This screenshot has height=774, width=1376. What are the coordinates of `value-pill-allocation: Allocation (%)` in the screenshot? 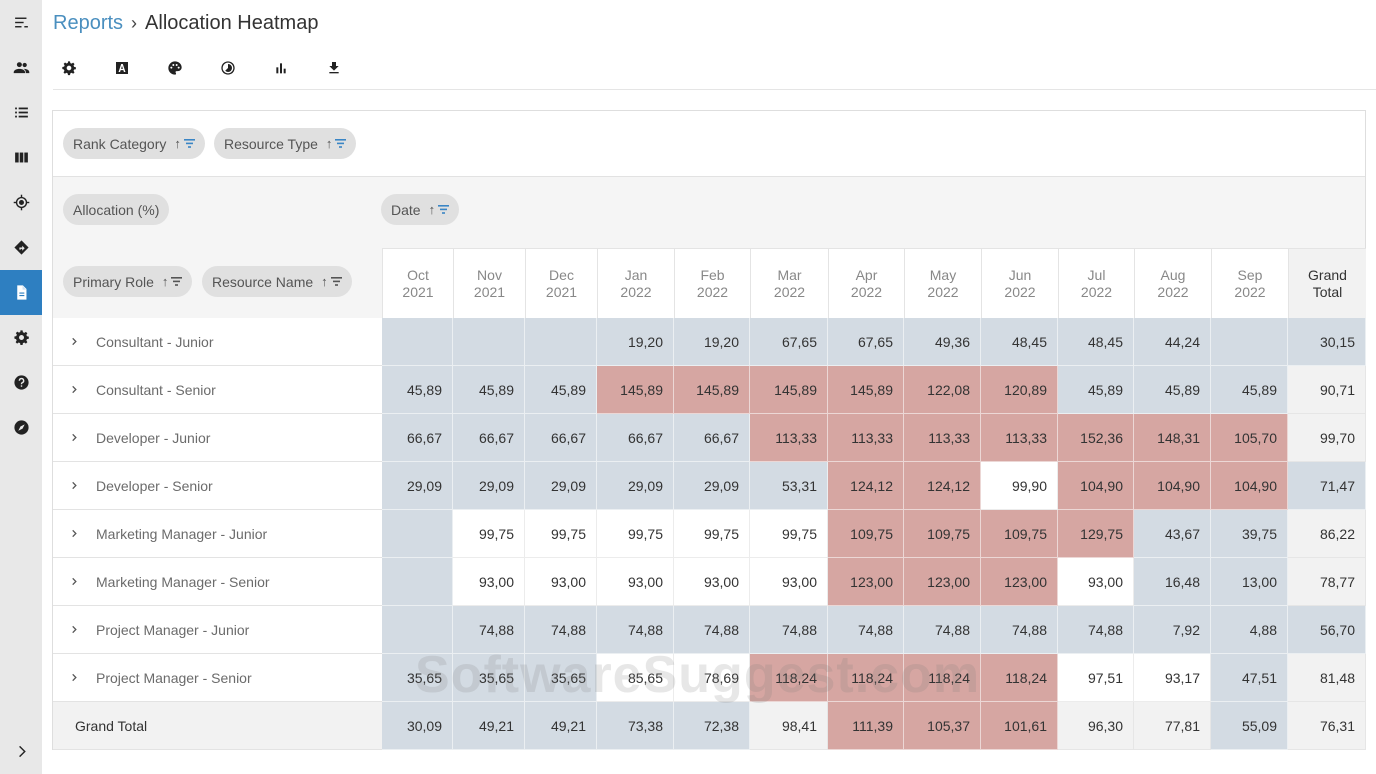 It's located at (116, 209).